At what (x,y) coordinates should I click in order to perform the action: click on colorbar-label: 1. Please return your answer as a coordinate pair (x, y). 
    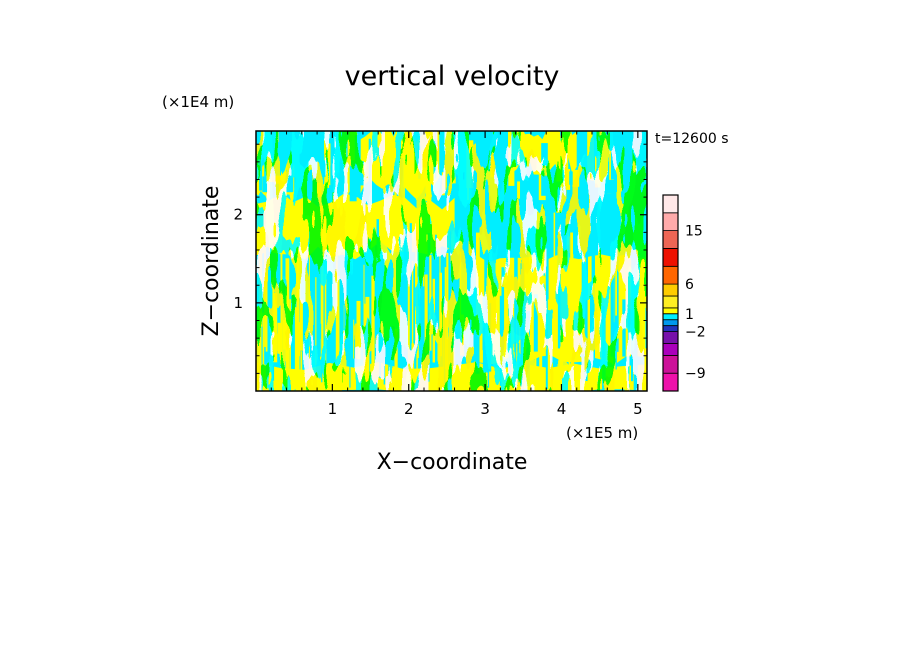
    Looking at the image, I should click on (689, 315).